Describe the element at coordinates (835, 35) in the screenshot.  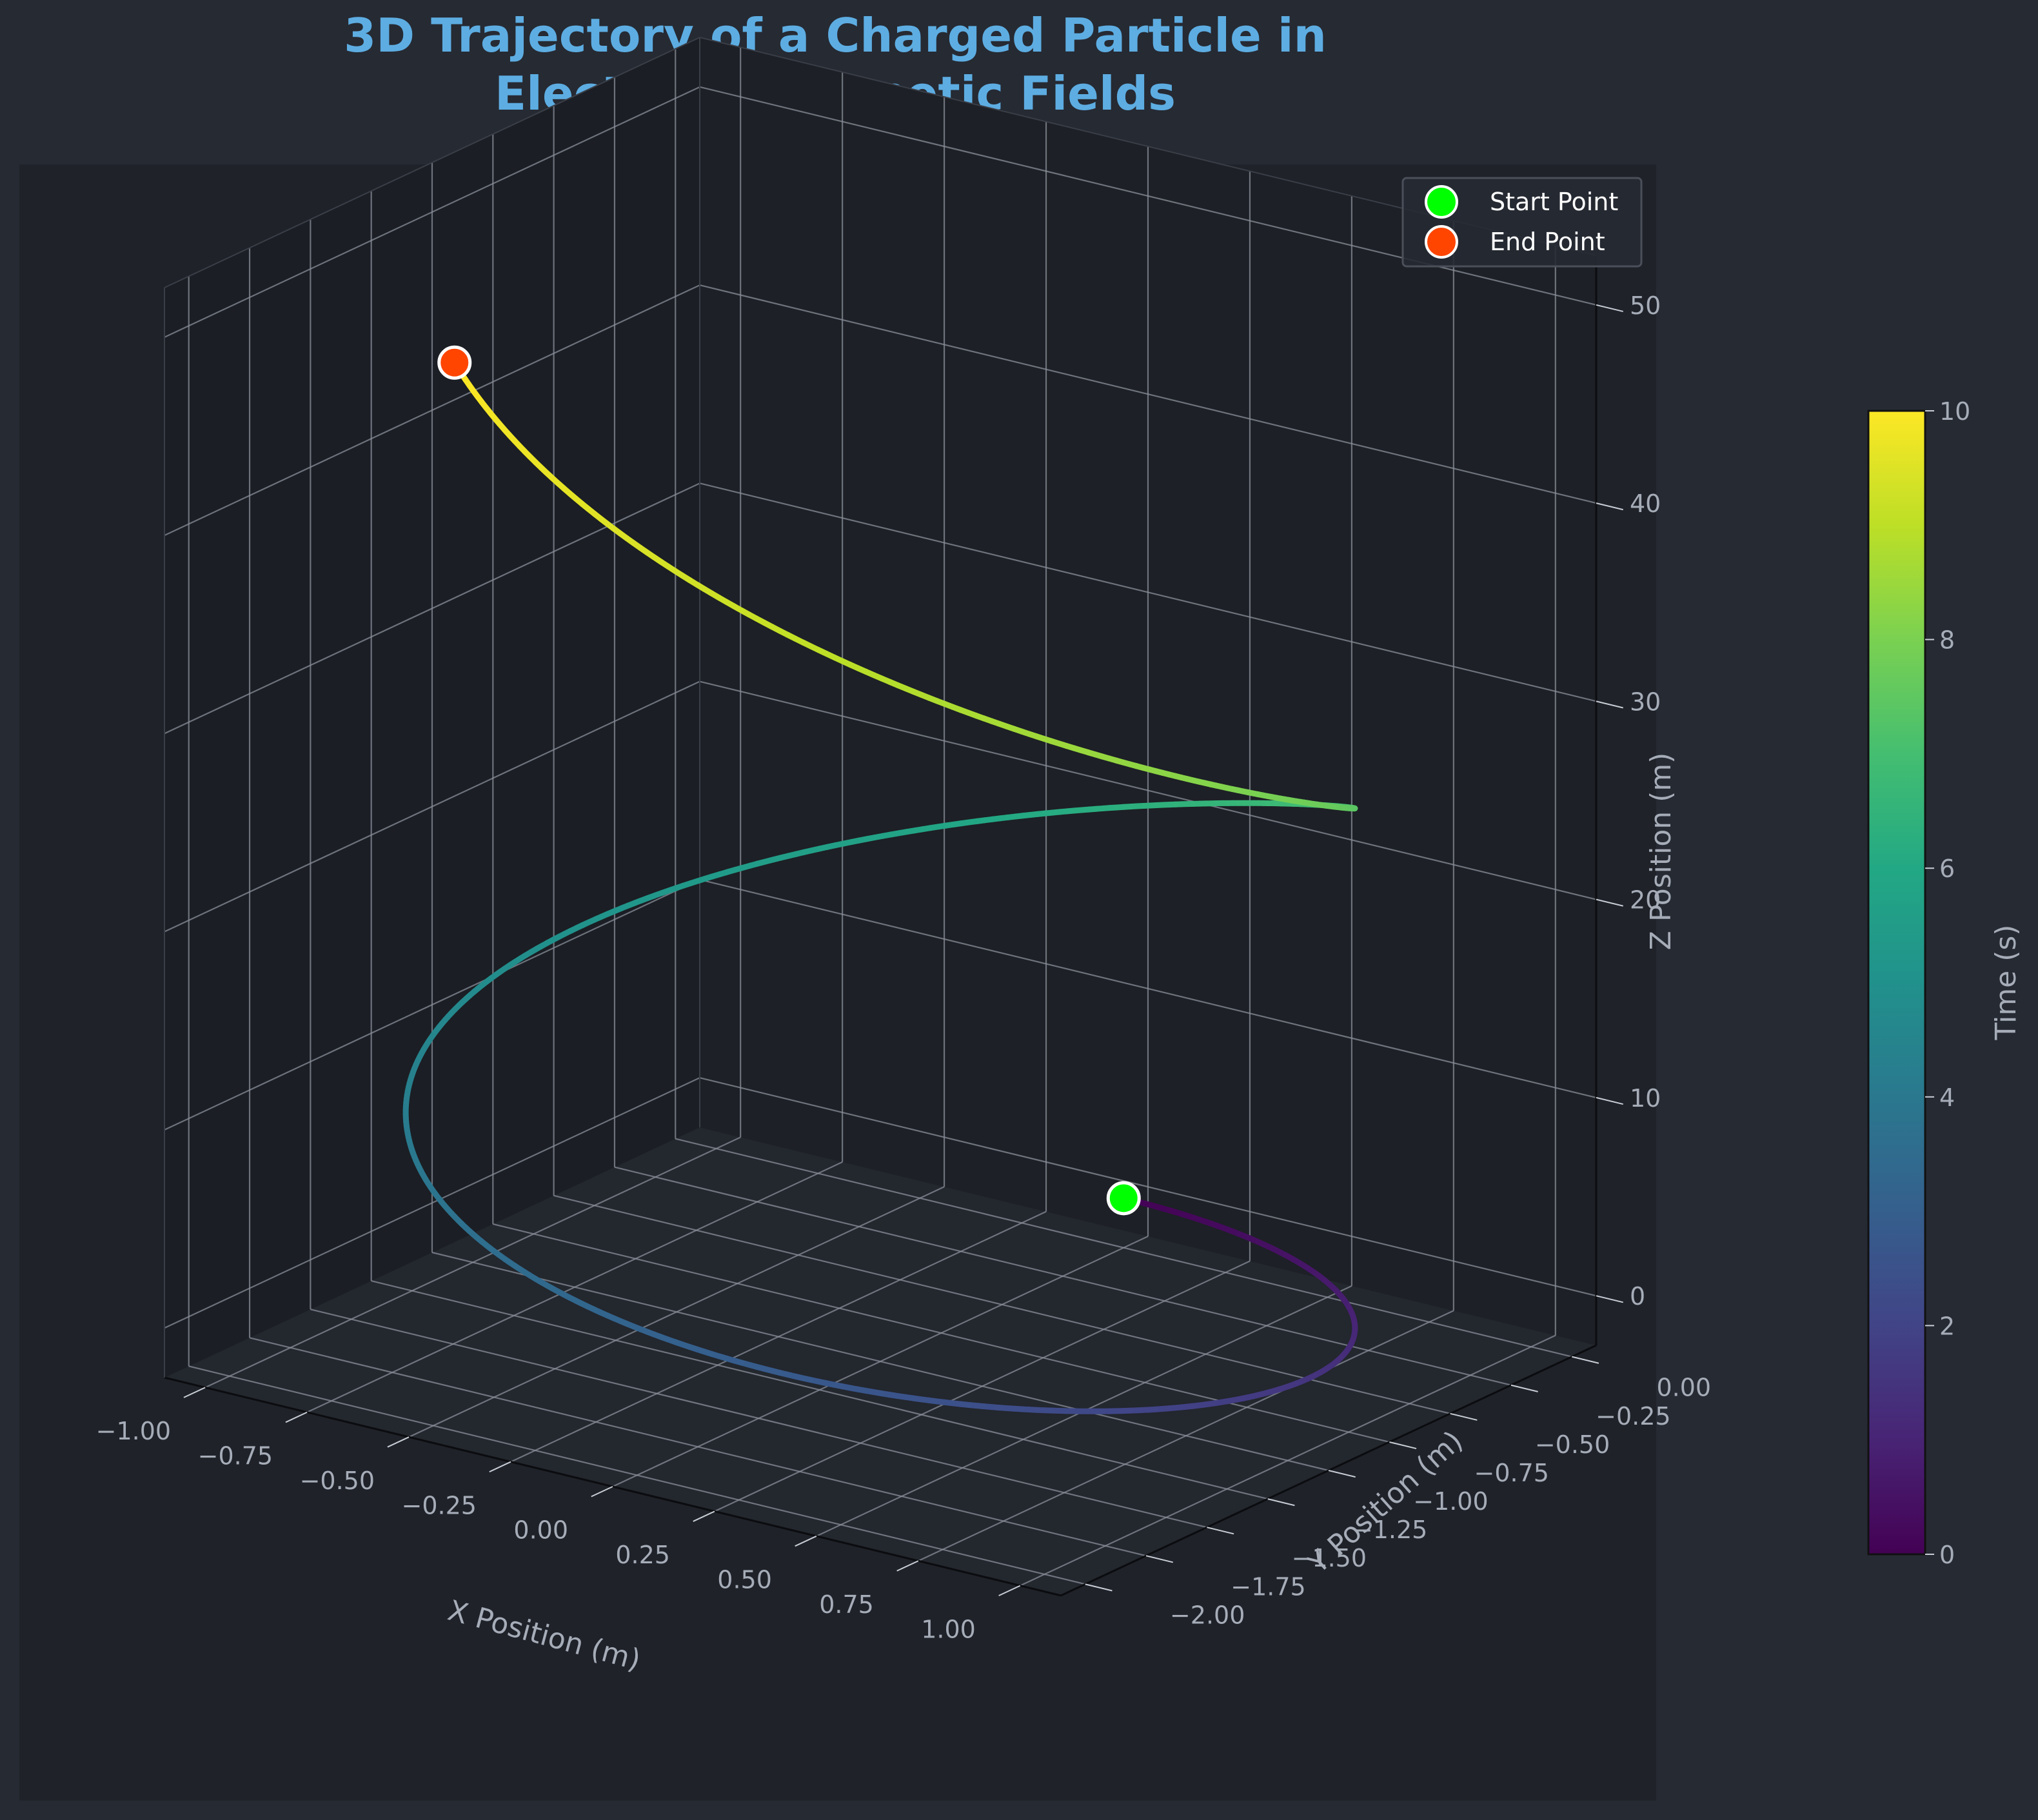
I see `chart-title-line-1: 3D Trajectory of a Charged Particle in` at that location.